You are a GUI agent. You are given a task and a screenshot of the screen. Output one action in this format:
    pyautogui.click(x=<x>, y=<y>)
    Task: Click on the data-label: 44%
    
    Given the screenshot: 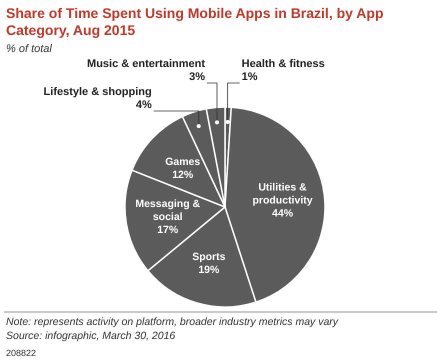 What is the action you would take?
    pyautogui.click(x=283, y=214)
    